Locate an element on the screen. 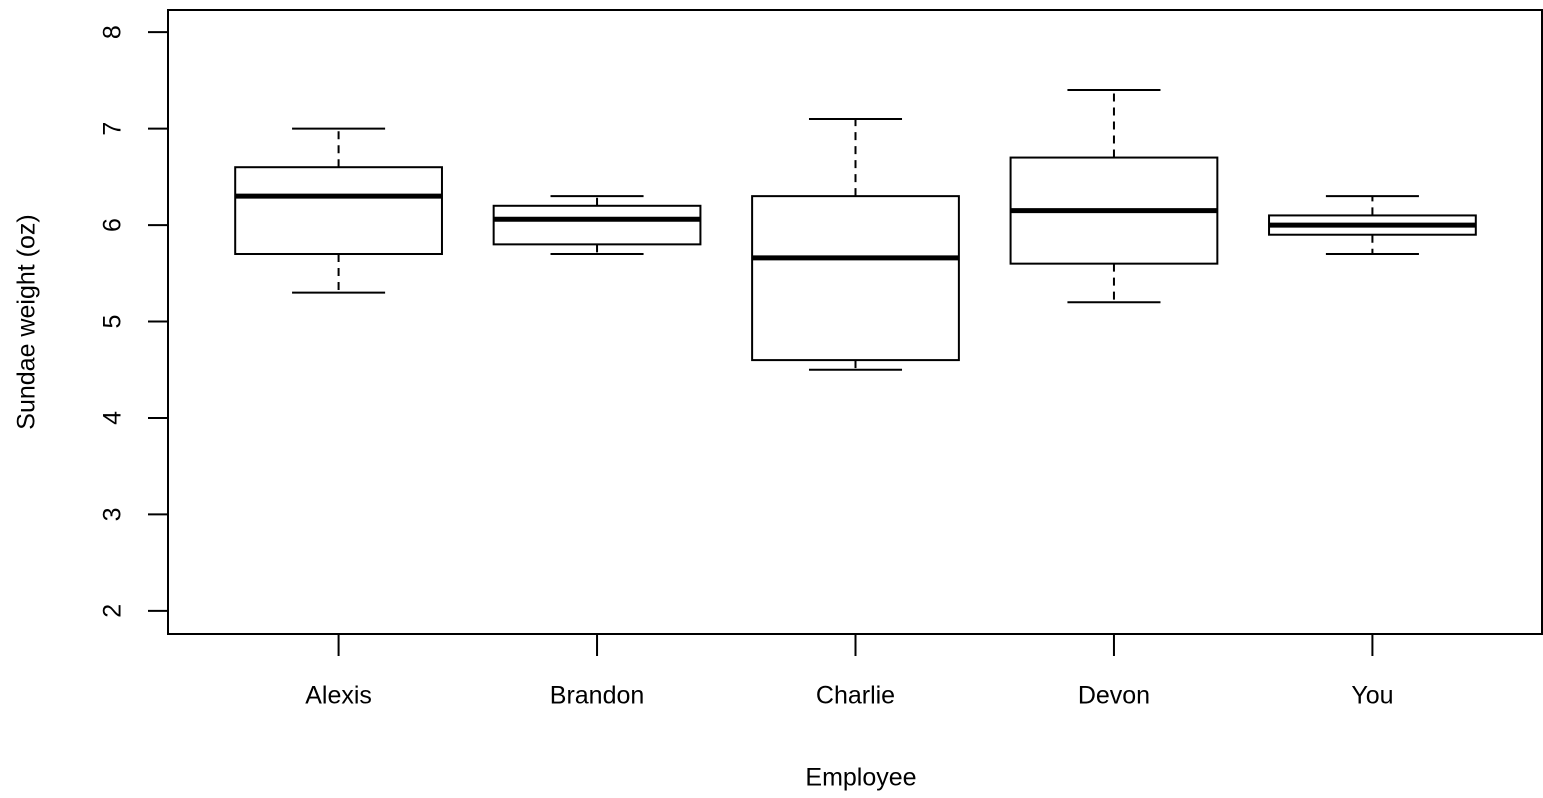  x-tick-label: Devon is located at coordinates (1114, 696).